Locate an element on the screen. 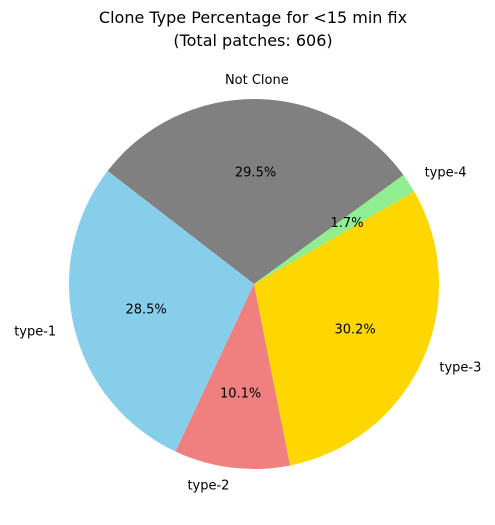  slice-percent-not-clone: 29.5% is located at coordinates (255, 173).